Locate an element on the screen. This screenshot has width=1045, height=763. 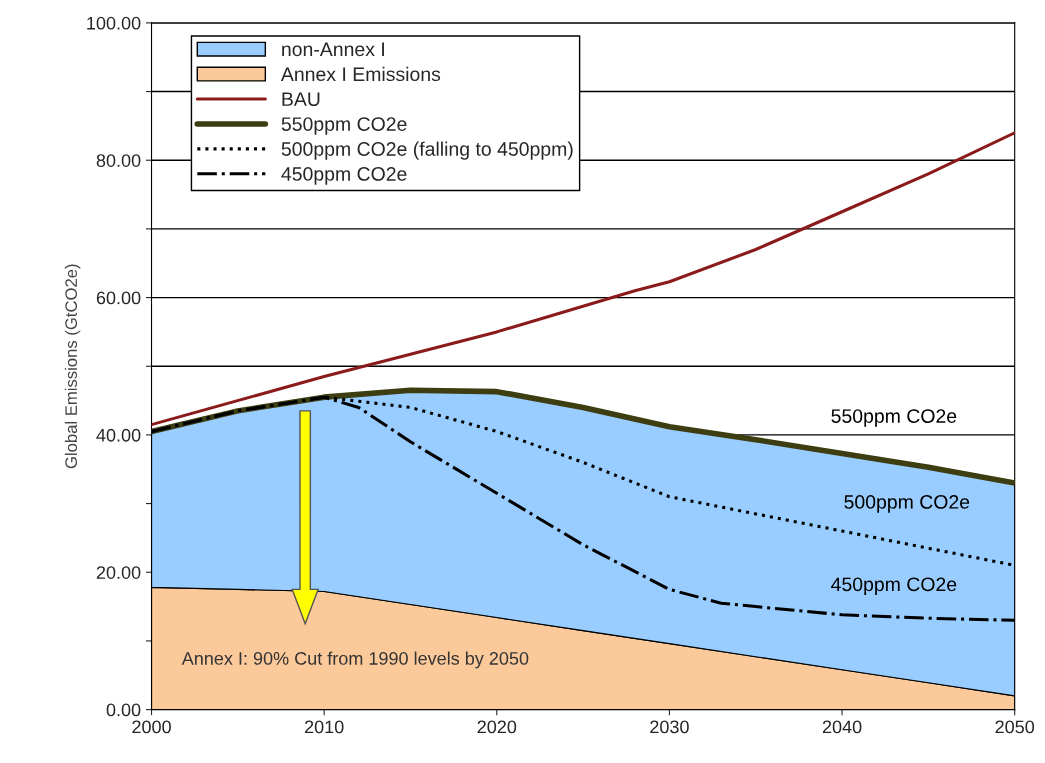
y-tick-label: 40.00 is located at coordinates (118, 435).